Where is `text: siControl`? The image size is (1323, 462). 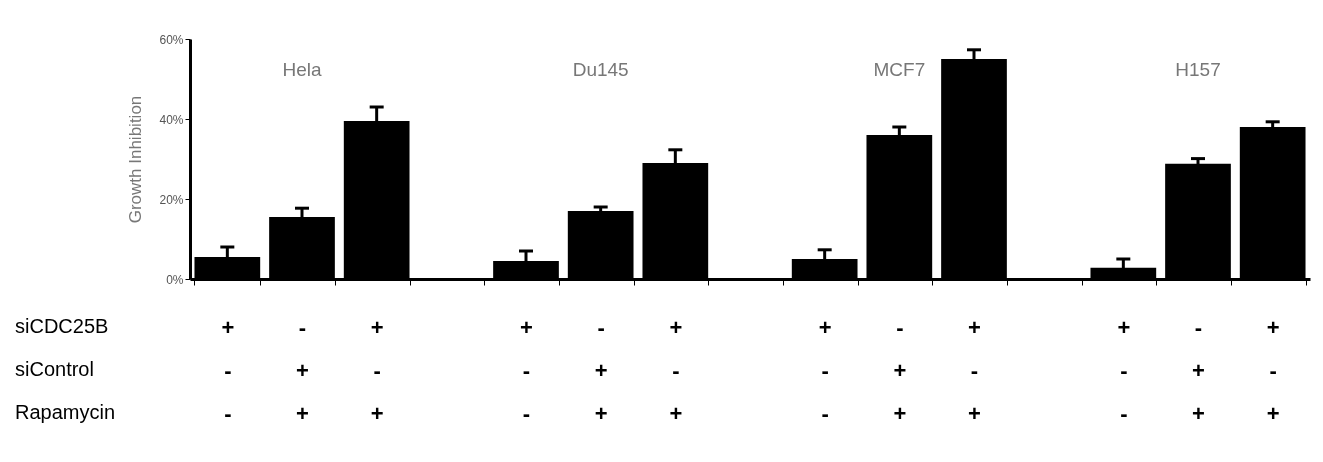 text: siControl is located at coordinates (54, 369).